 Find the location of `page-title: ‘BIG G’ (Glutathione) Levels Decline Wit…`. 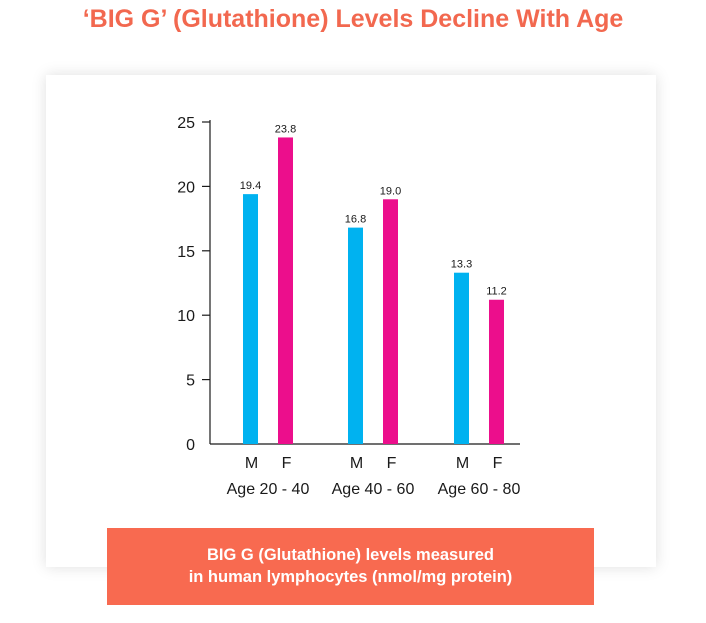

page-title: ‘BIG G’ (Glutathione) Levels Decline Wit… is located at coordinates (353, 19).